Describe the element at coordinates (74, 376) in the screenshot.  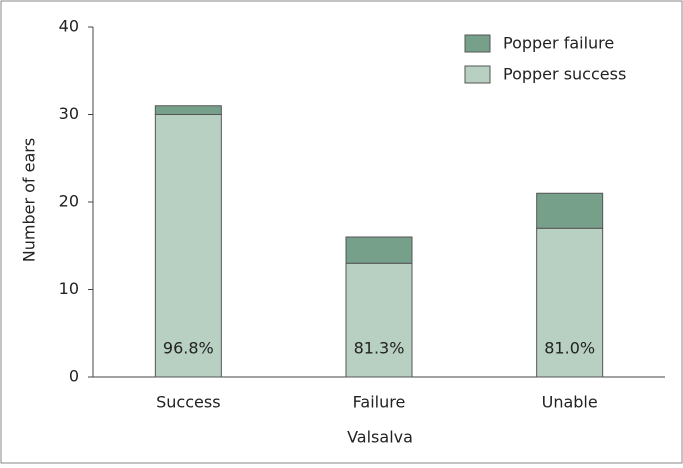
I see `y-tick-label: 0` at that location.